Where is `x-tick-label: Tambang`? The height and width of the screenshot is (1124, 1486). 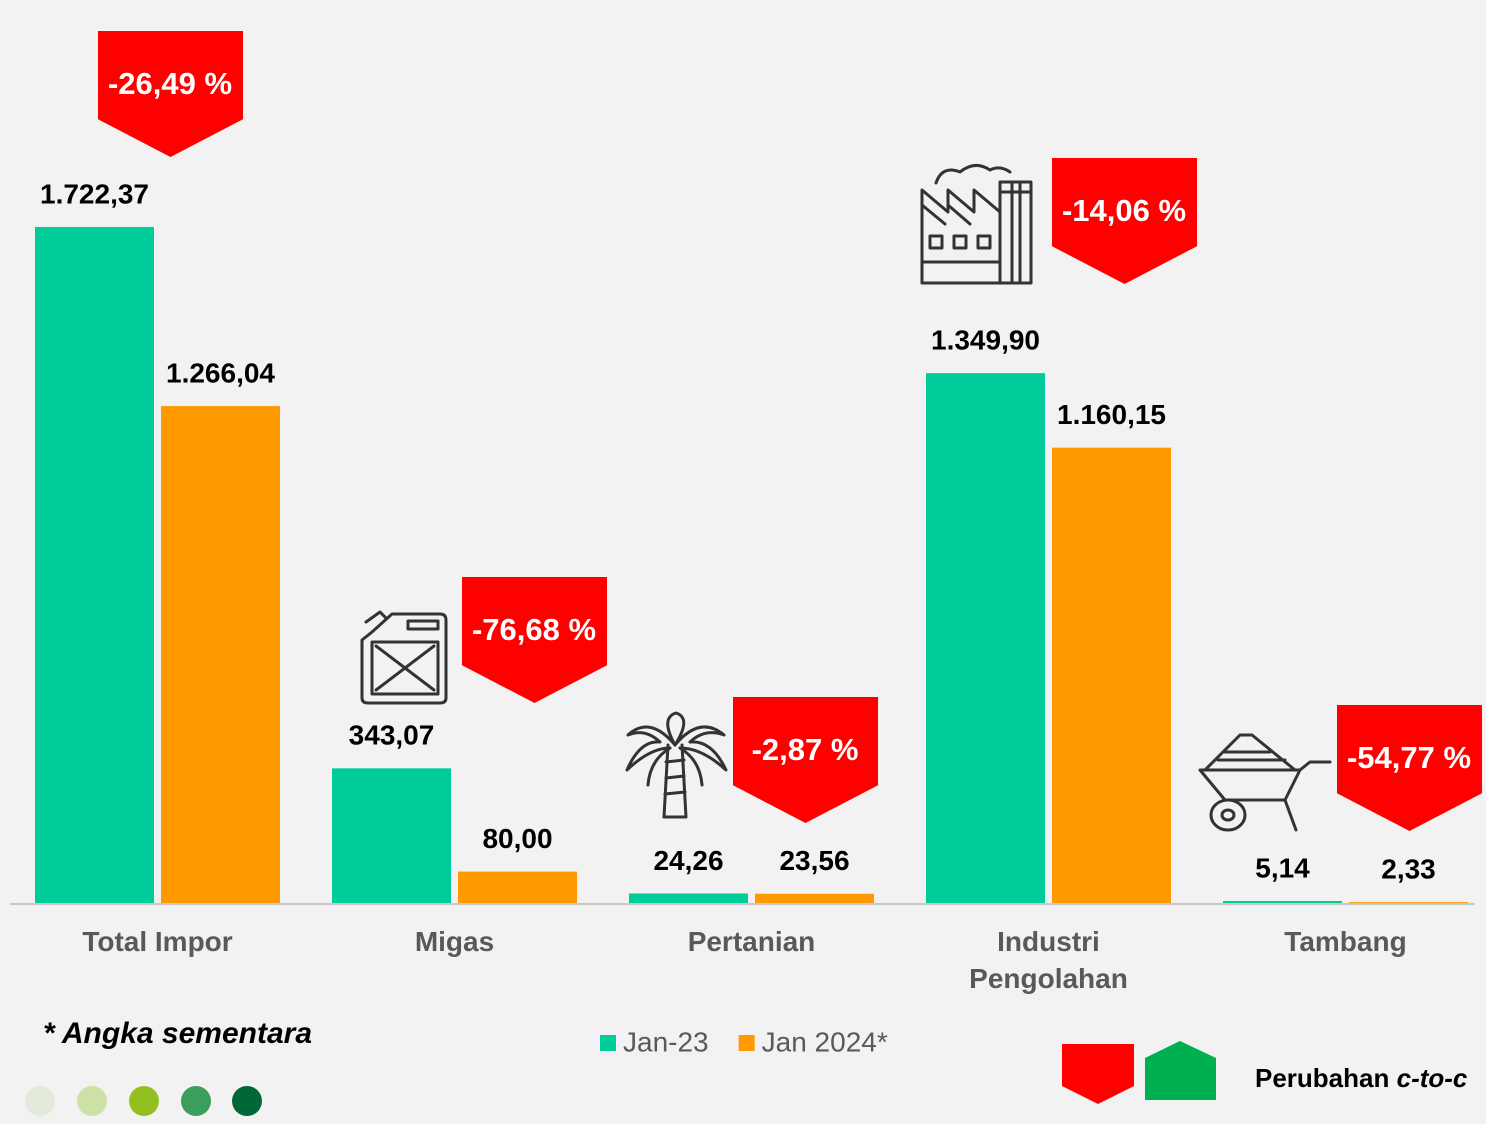 x-tick-label: Tambang is located at coordinates (1345, 941).